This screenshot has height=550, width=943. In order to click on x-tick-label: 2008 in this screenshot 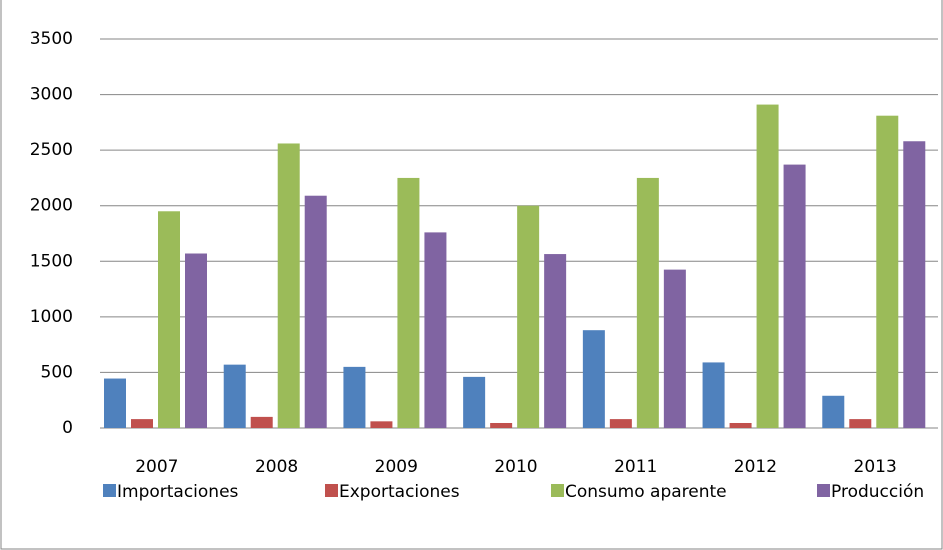, I will do `click(276, 467)`.